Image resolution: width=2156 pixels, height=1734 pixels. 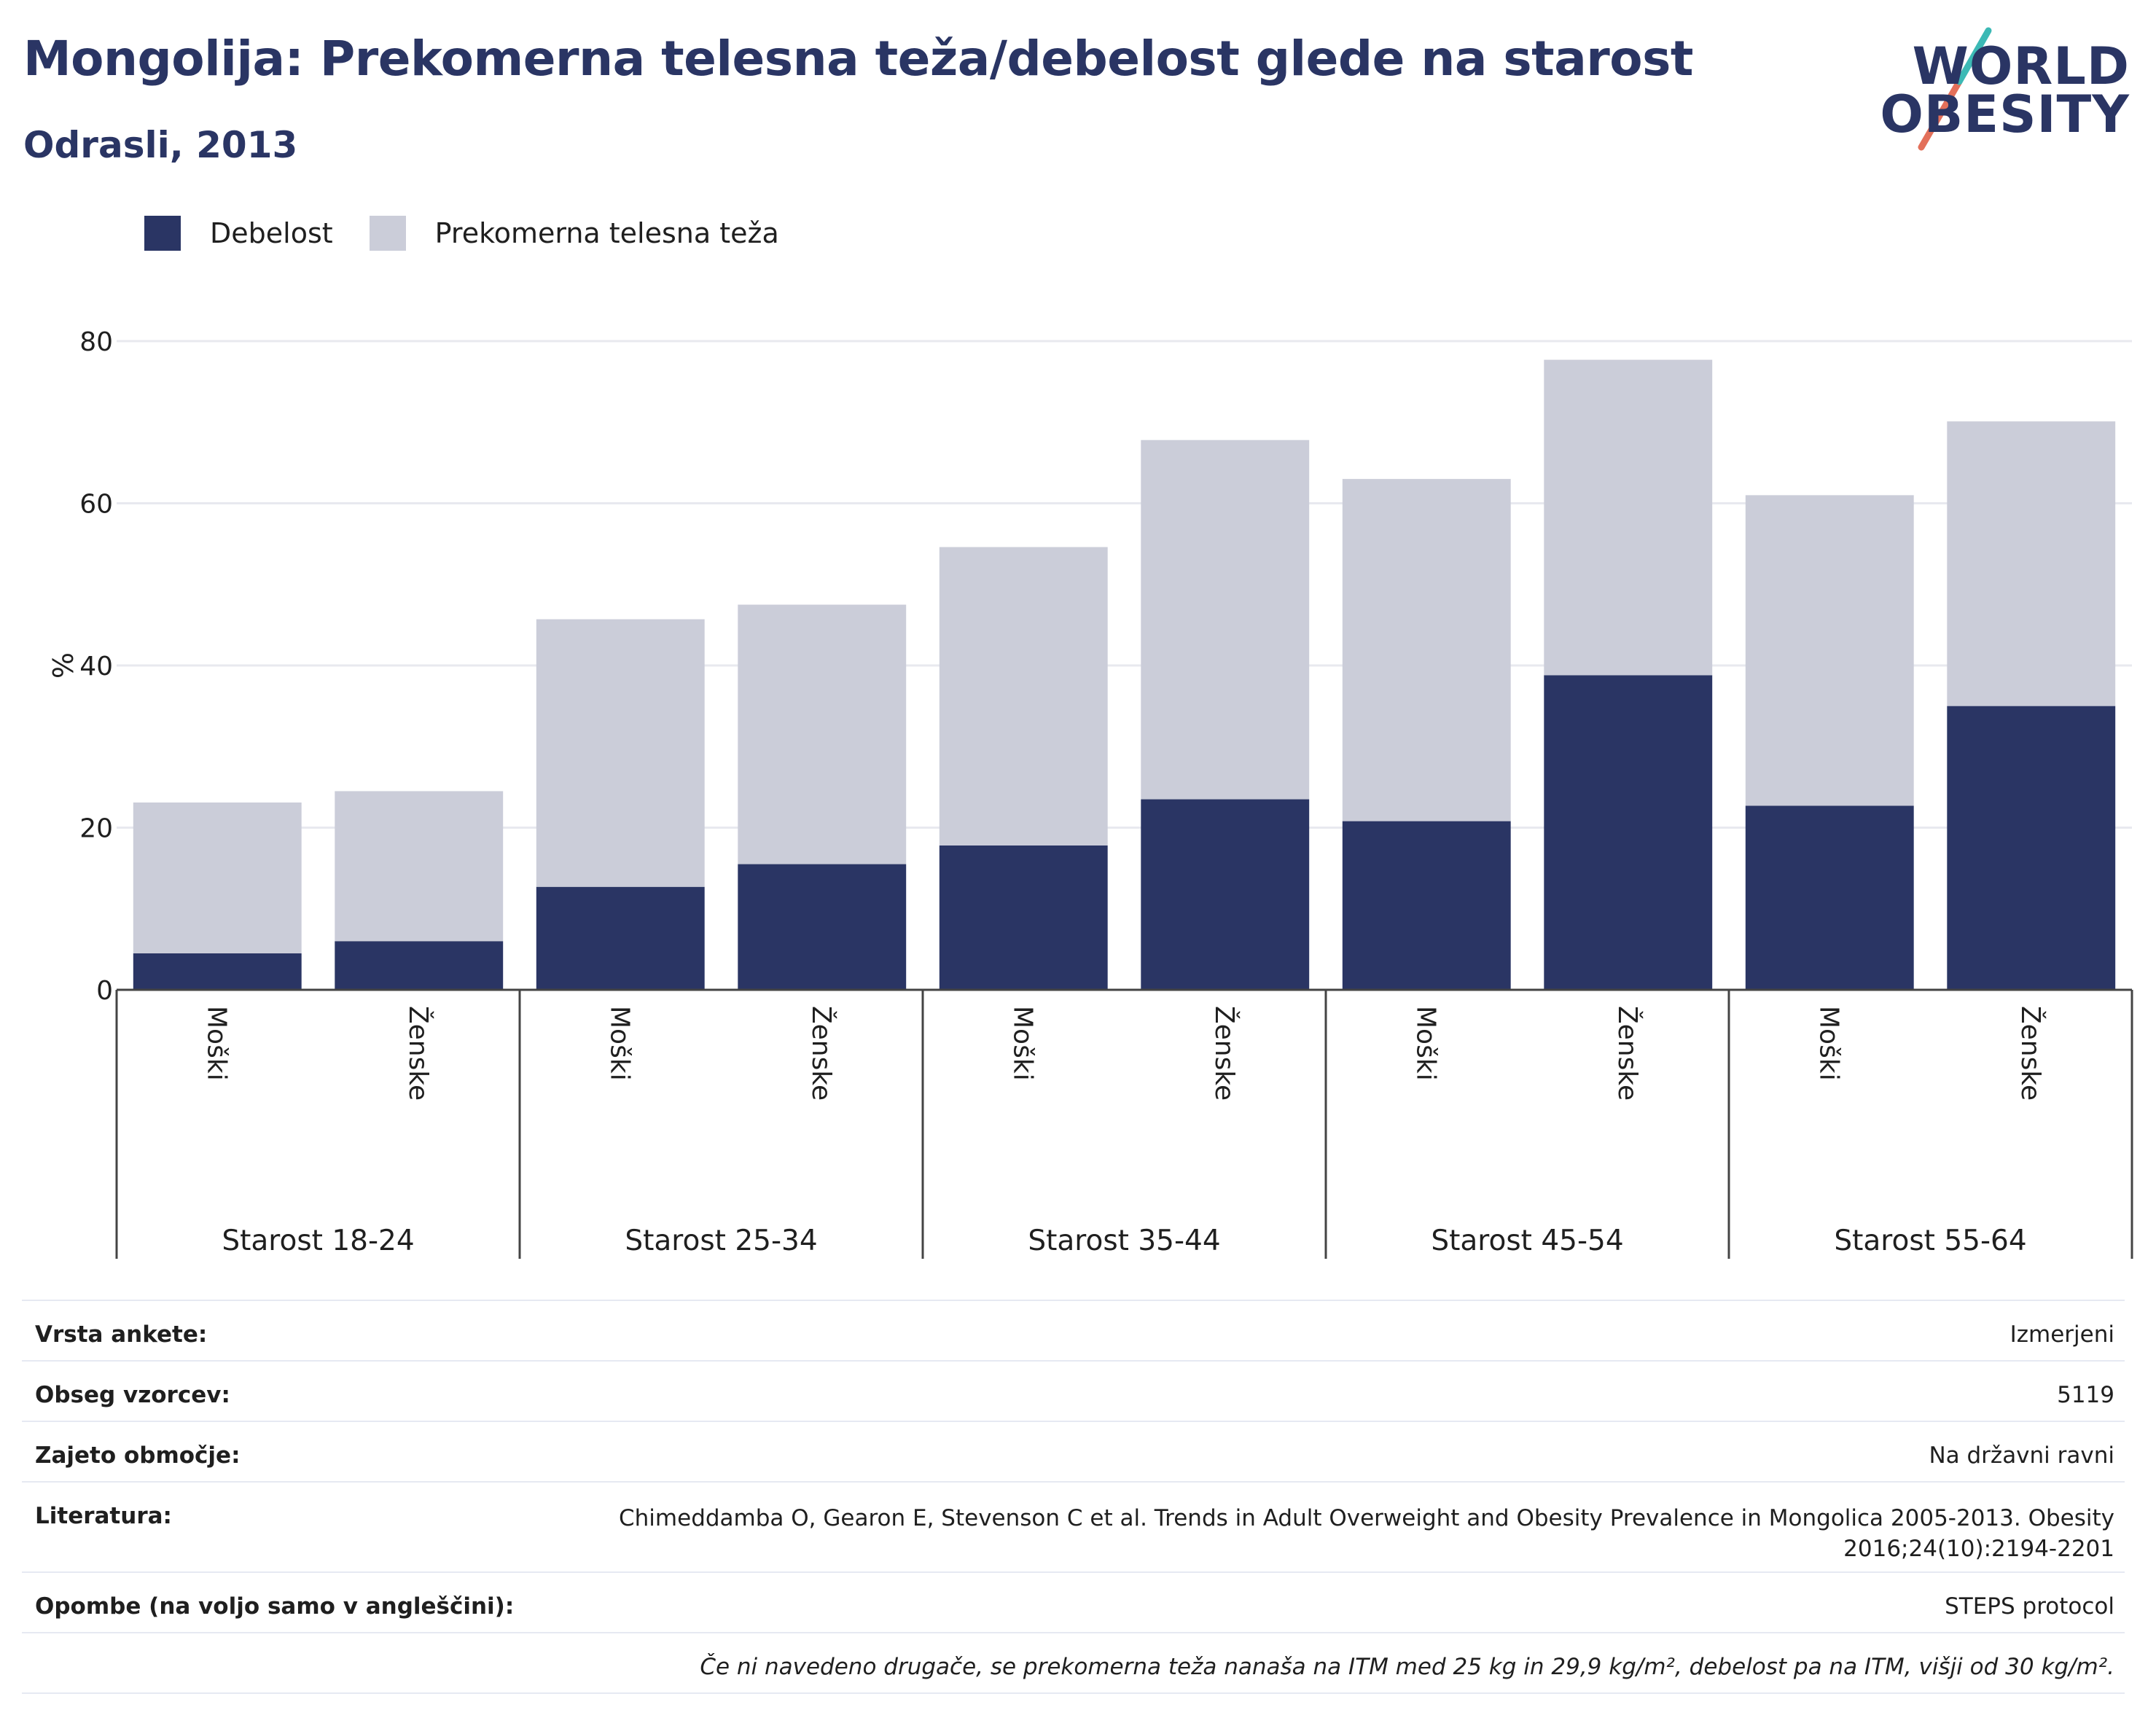 What do you see at coordinates (122, 1334) in the screenshot?
I see `meta-label: Vrsta ankete:` at bounding box center [122, 1334].